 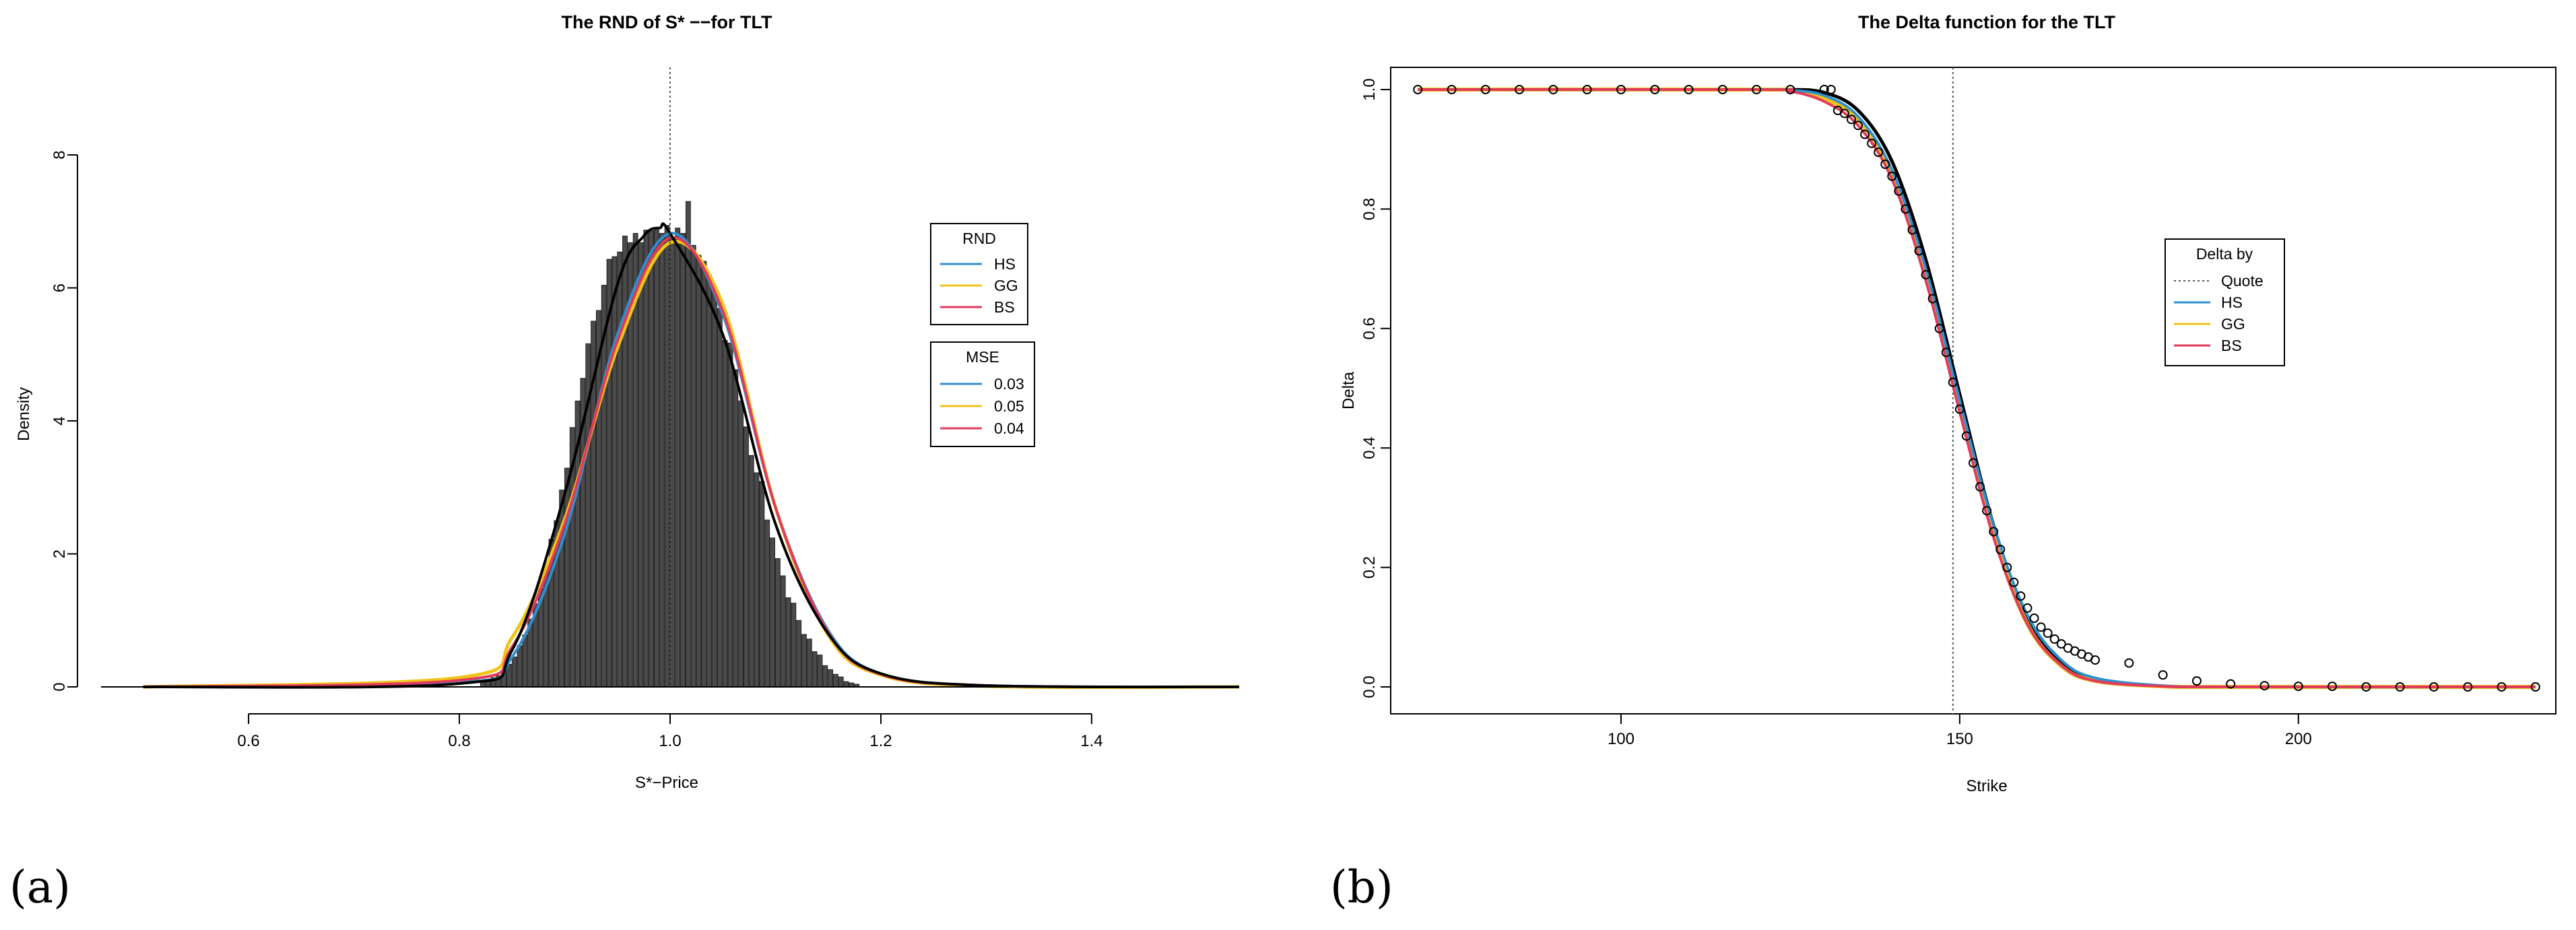 I want to click on y-tick-label: 0, so click(x=60, y=686).